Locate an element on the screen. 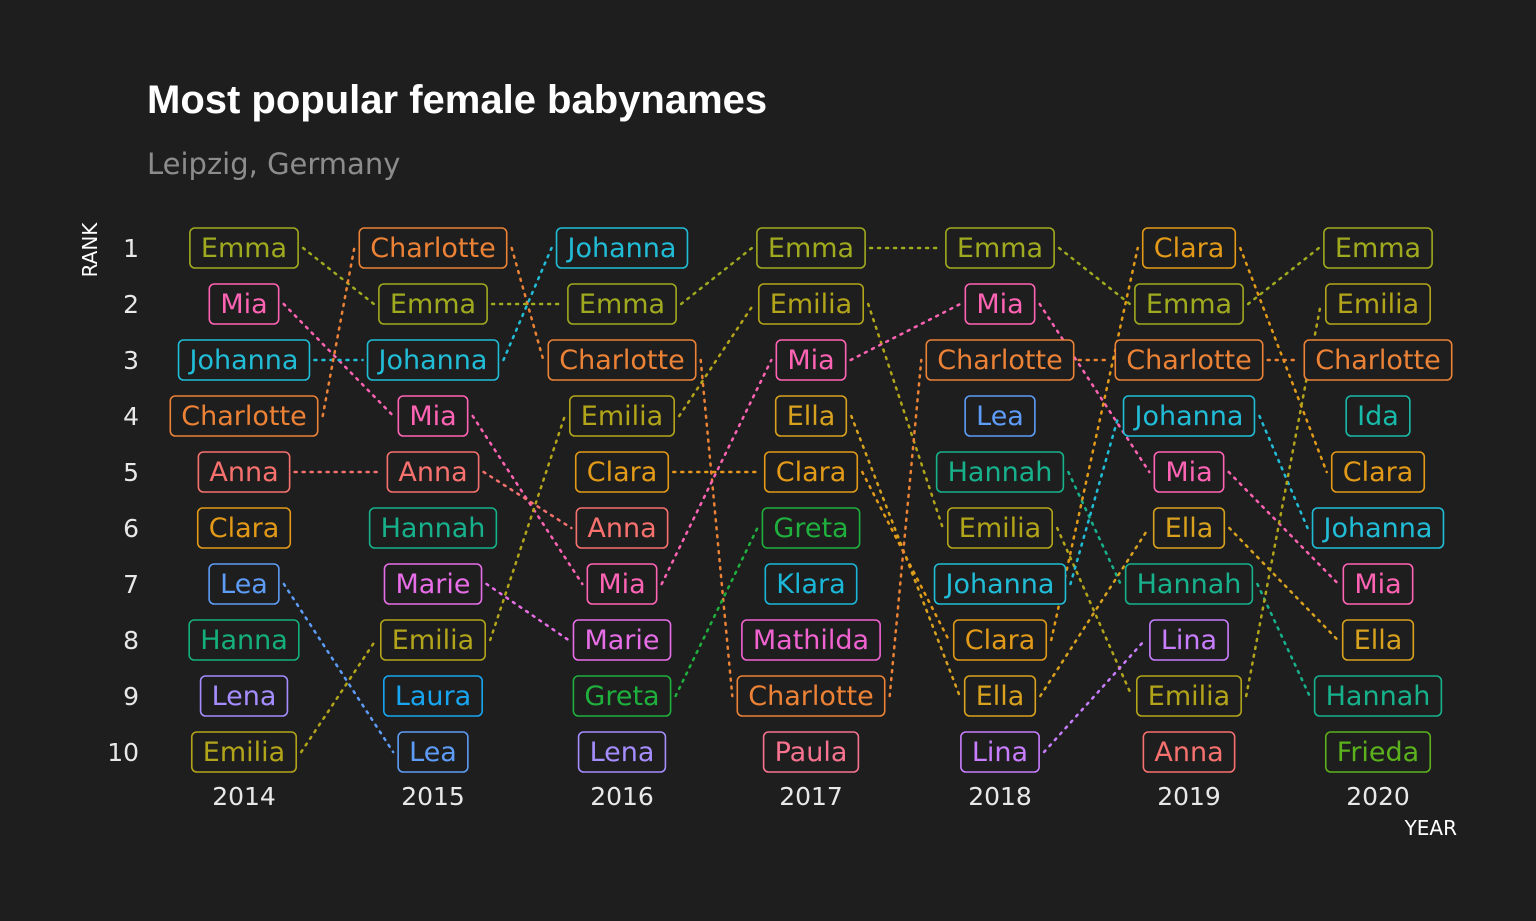 This screenshot has width=1536, height=921. name-label-charlotte-2016: Charlotte is located at coordinates (622, 360).